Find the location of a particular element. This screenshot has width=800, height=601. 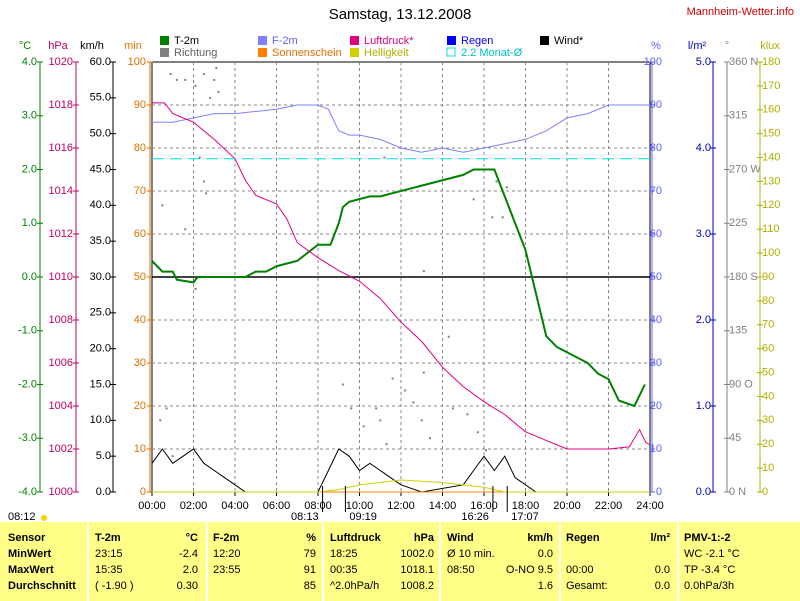

series-line is located at coordinates (401, 128).